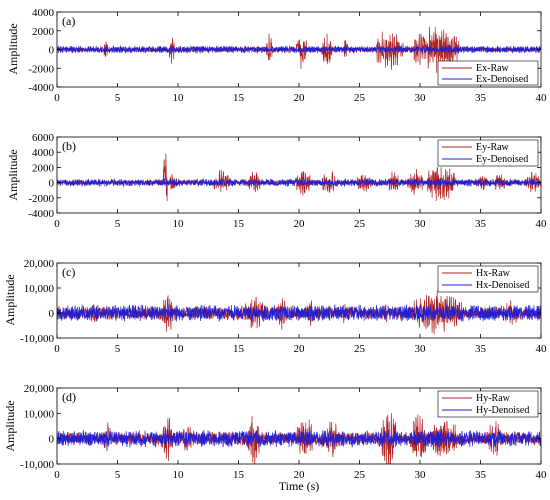 The width and height of the screenshot is (550, 500). I want to click on panel-d-x-tick-label: 25, so click(360, 475).